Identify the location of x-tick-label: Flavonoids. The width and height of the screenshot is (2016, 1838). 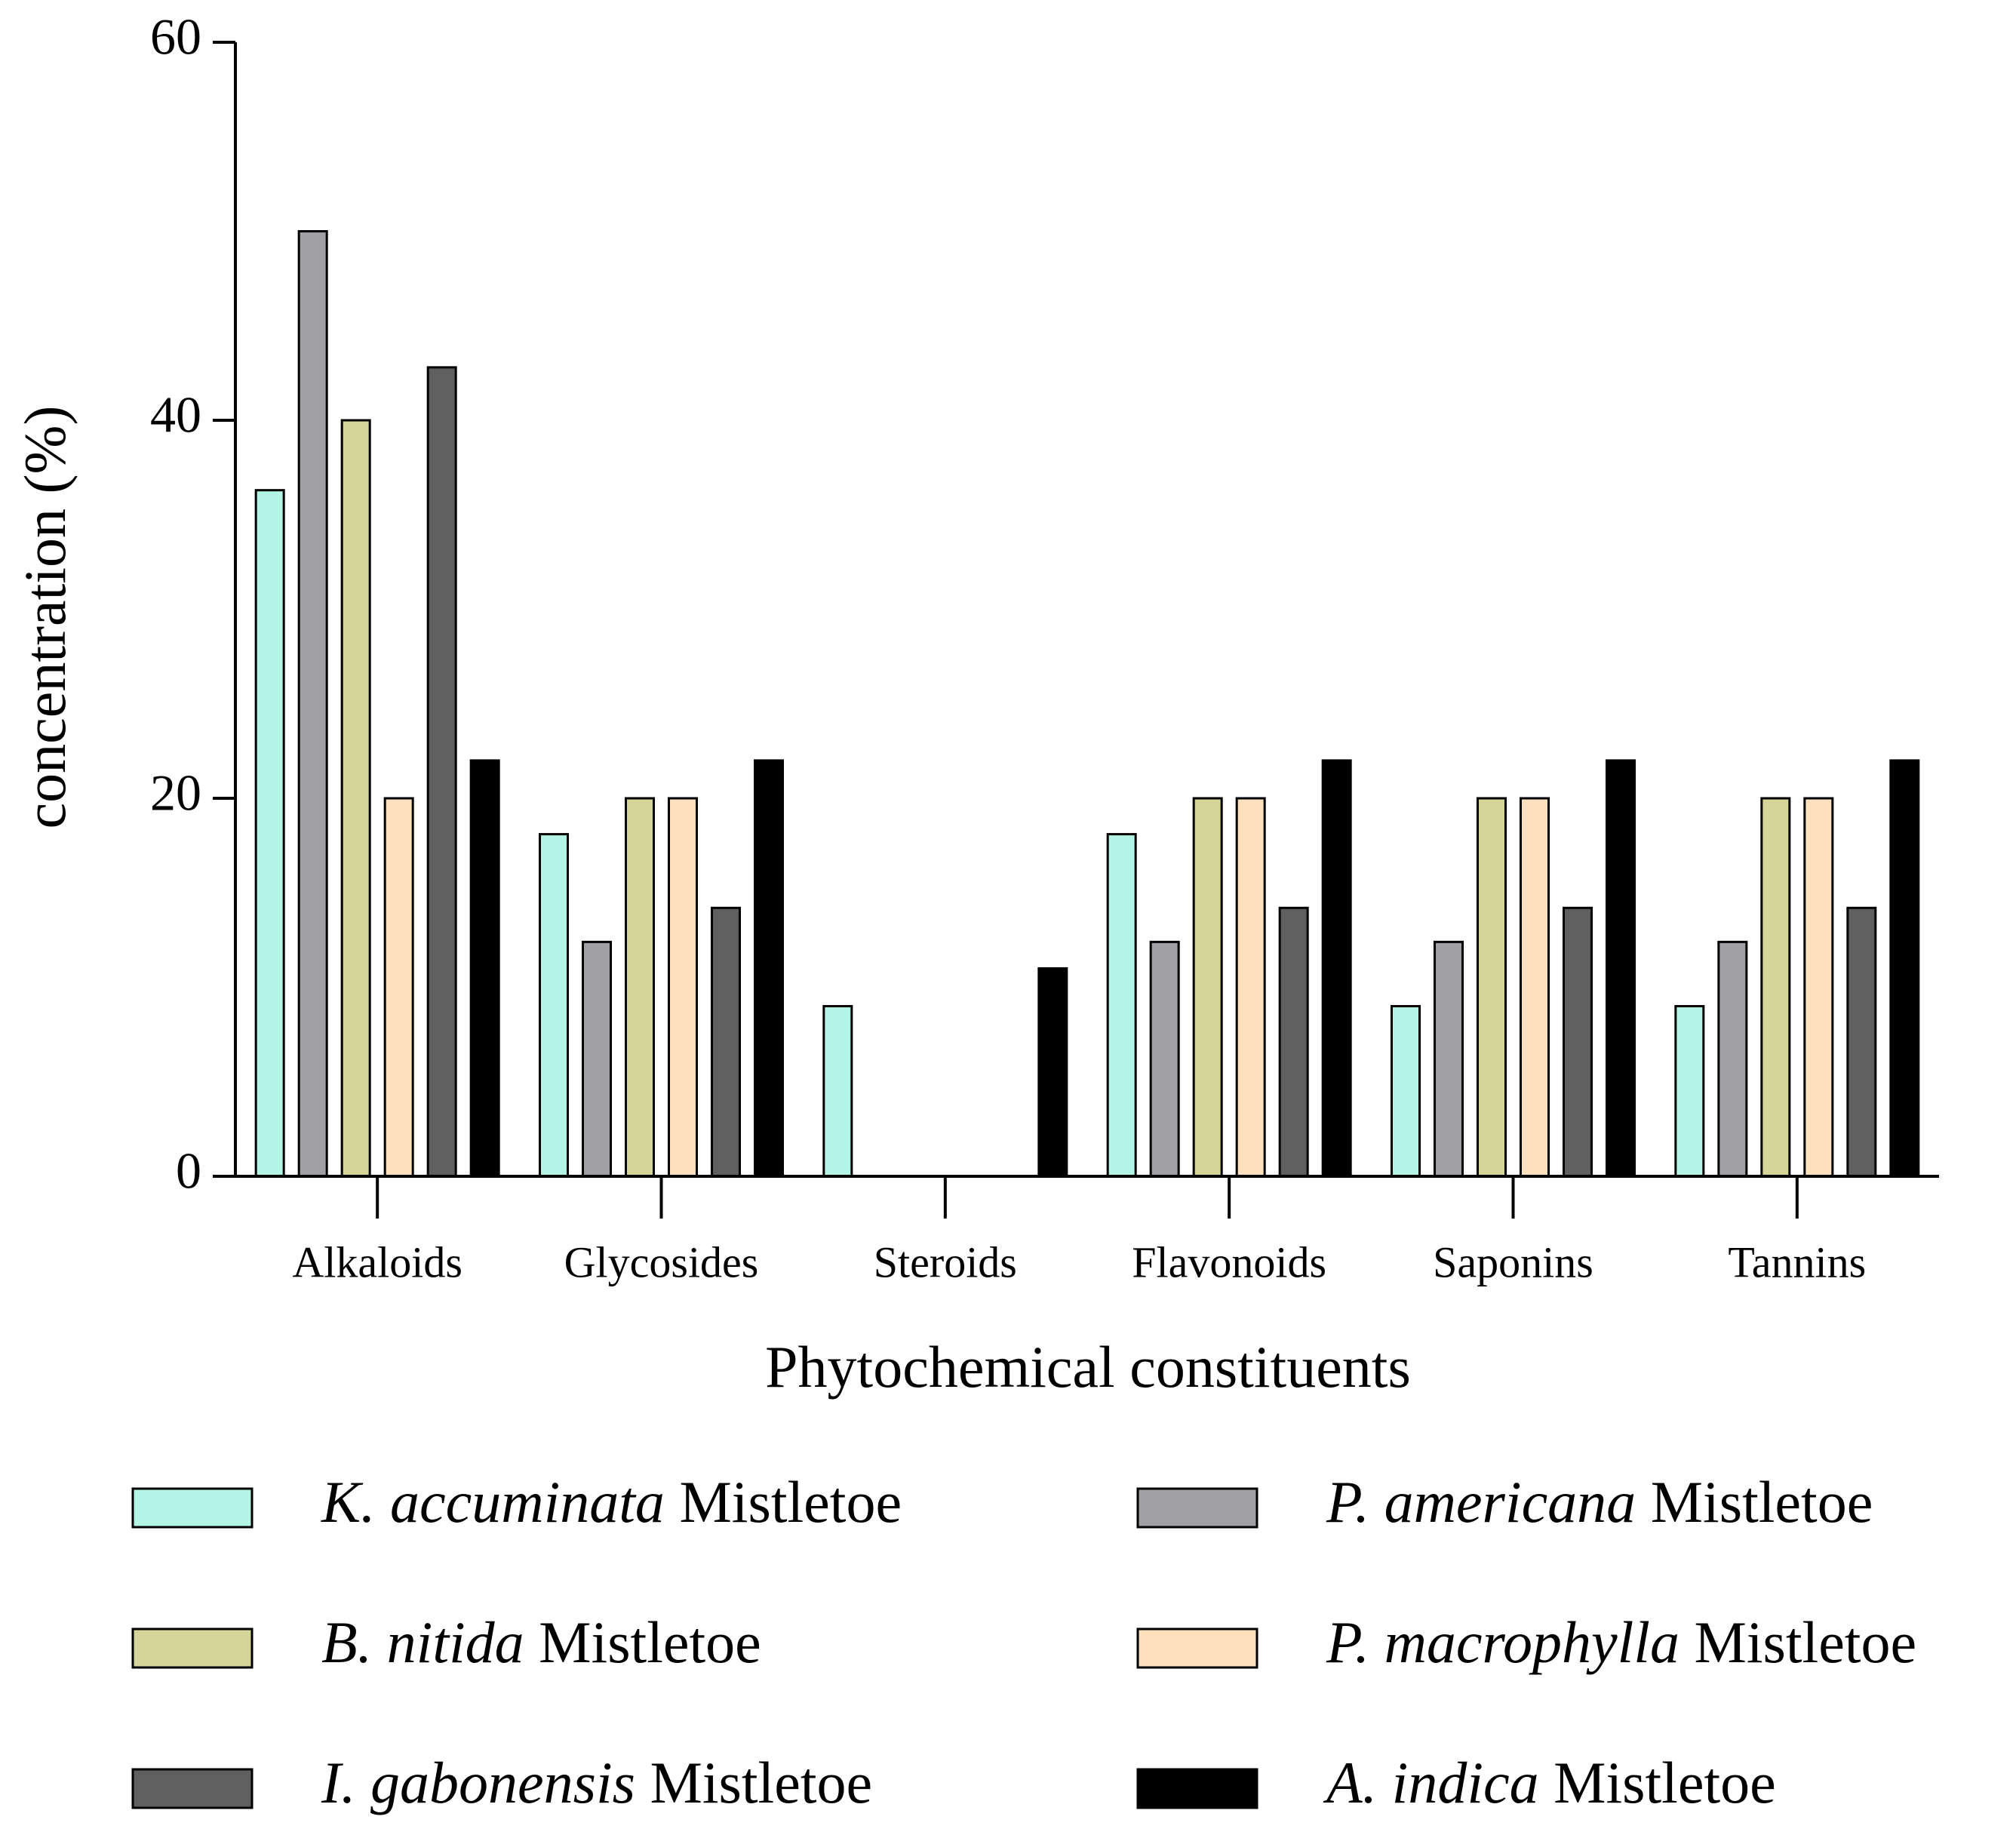
(1229, 1261).